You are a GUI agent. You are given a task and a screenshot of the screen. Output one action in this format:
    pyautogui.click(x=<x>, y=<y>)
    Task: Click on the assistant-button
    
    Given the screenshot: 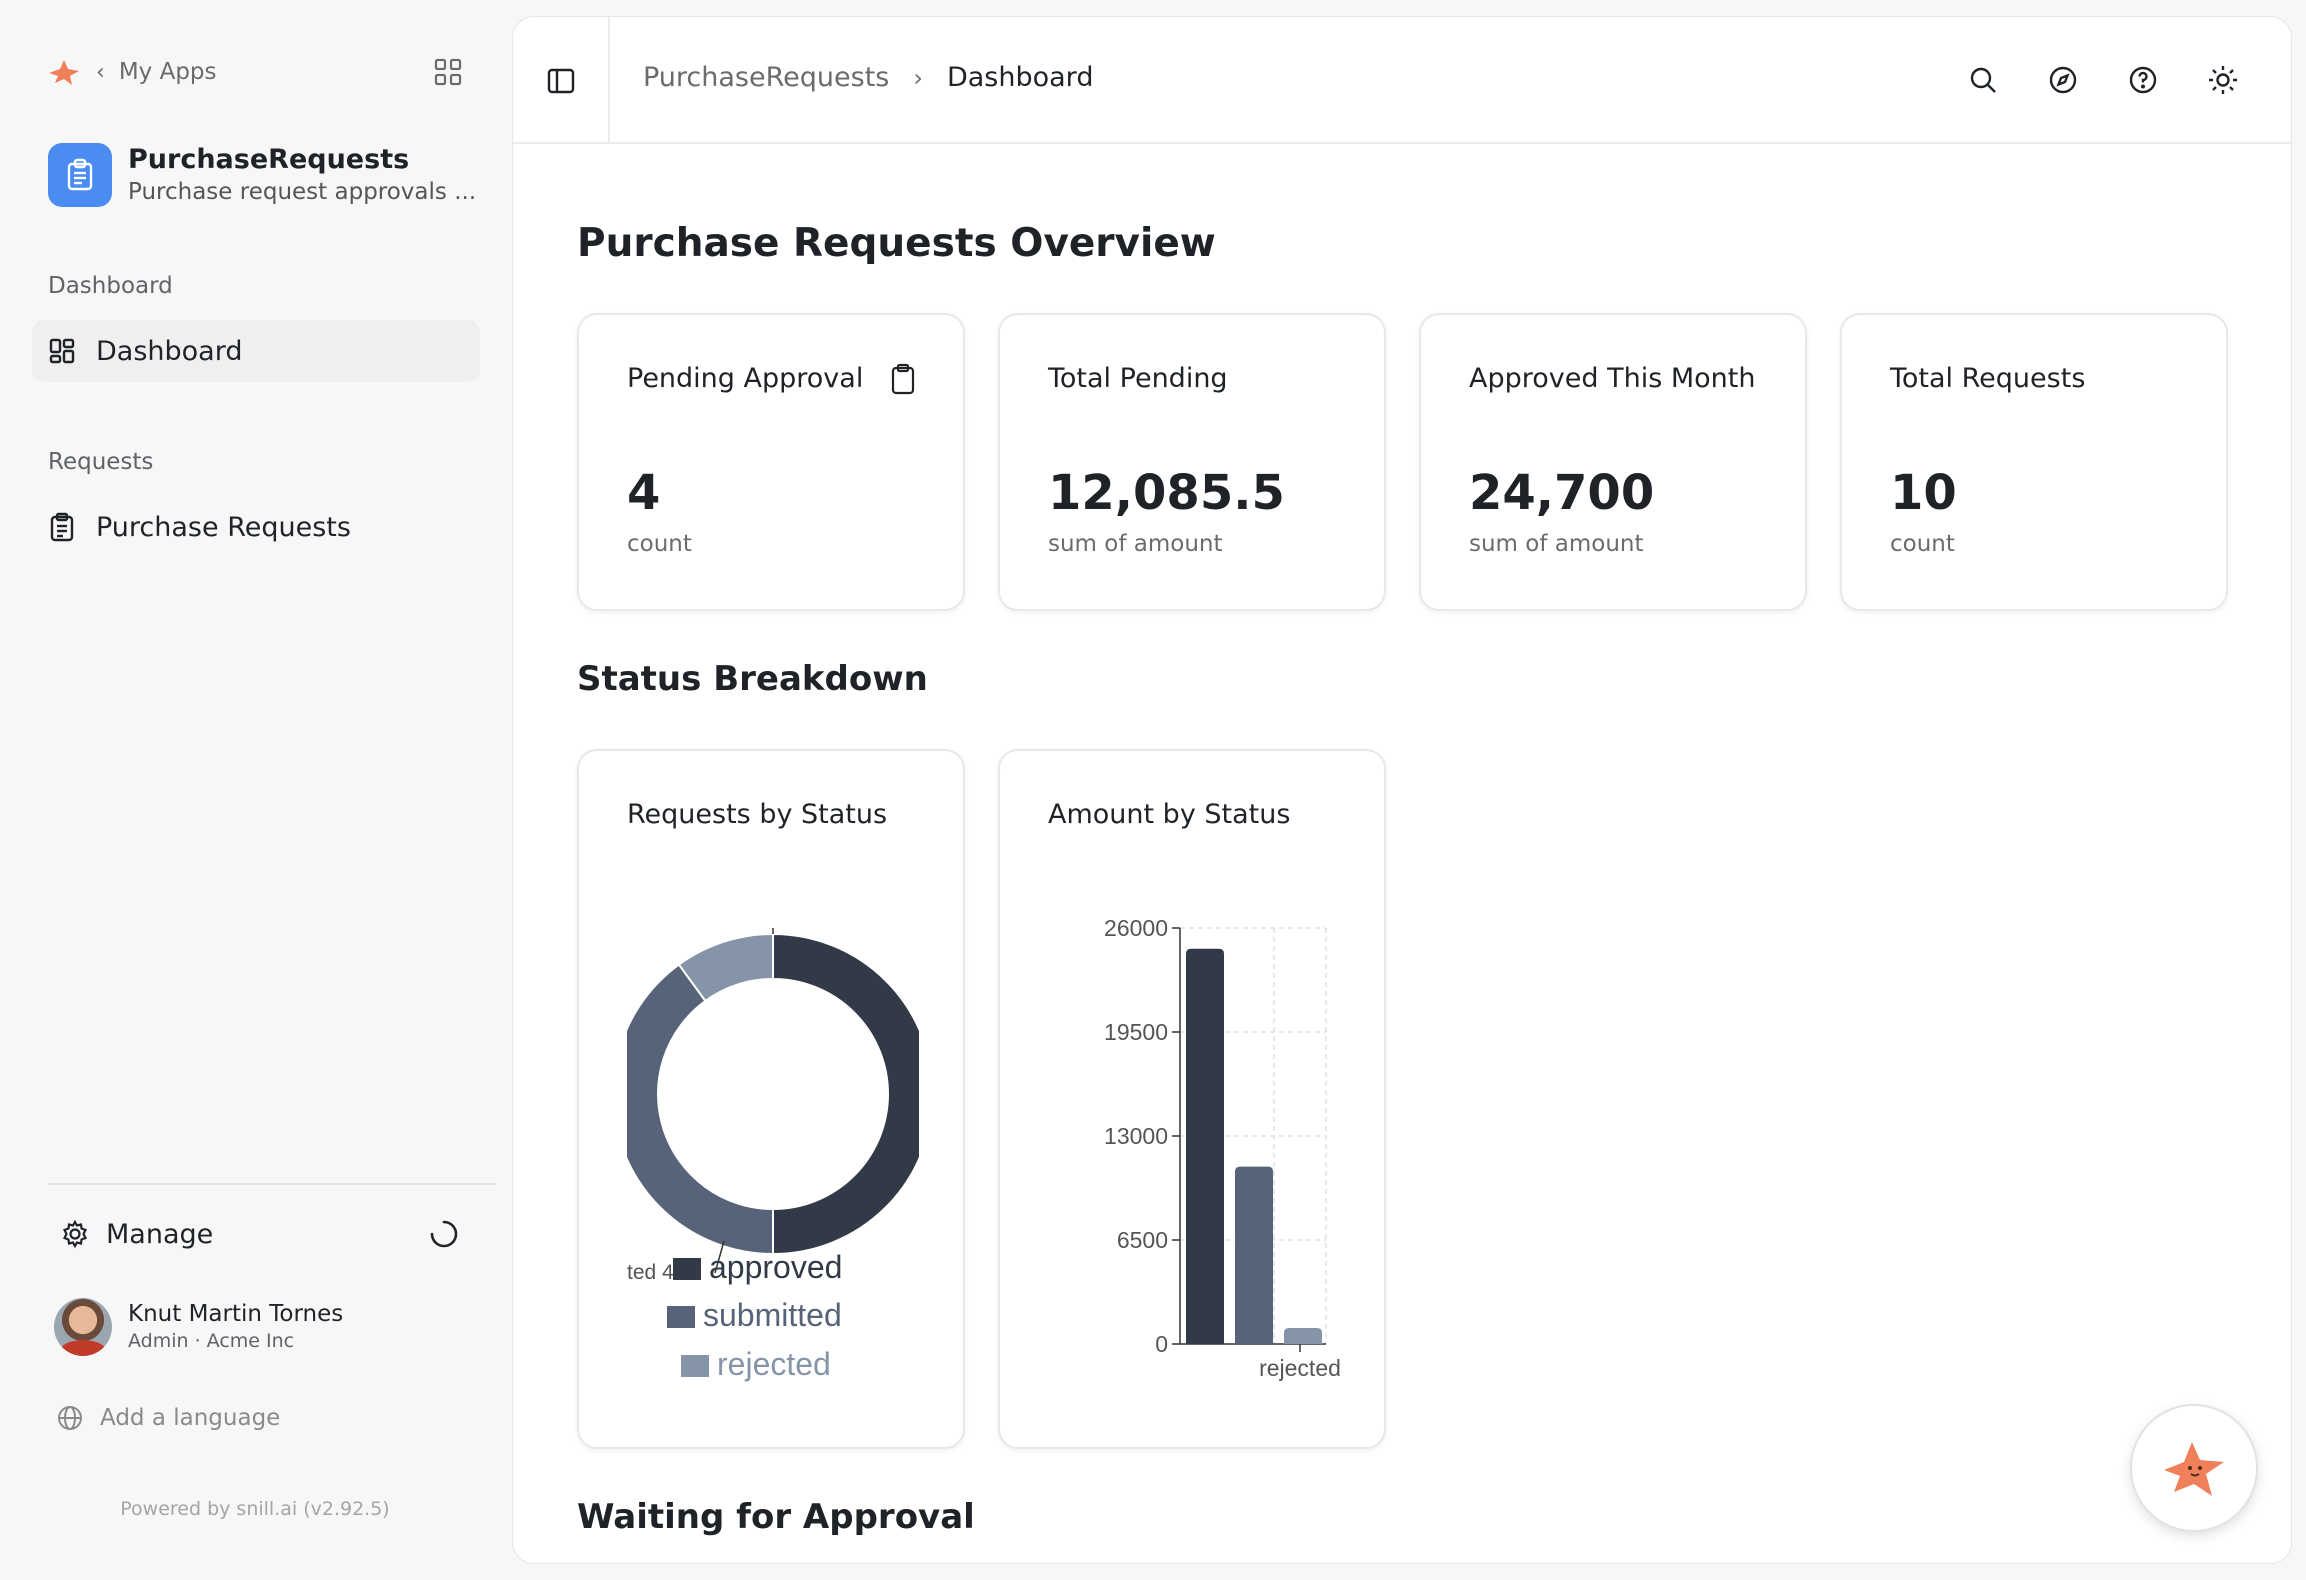 What is the action you would take?
    pyautogui.click(x=2194, y=1468)
    